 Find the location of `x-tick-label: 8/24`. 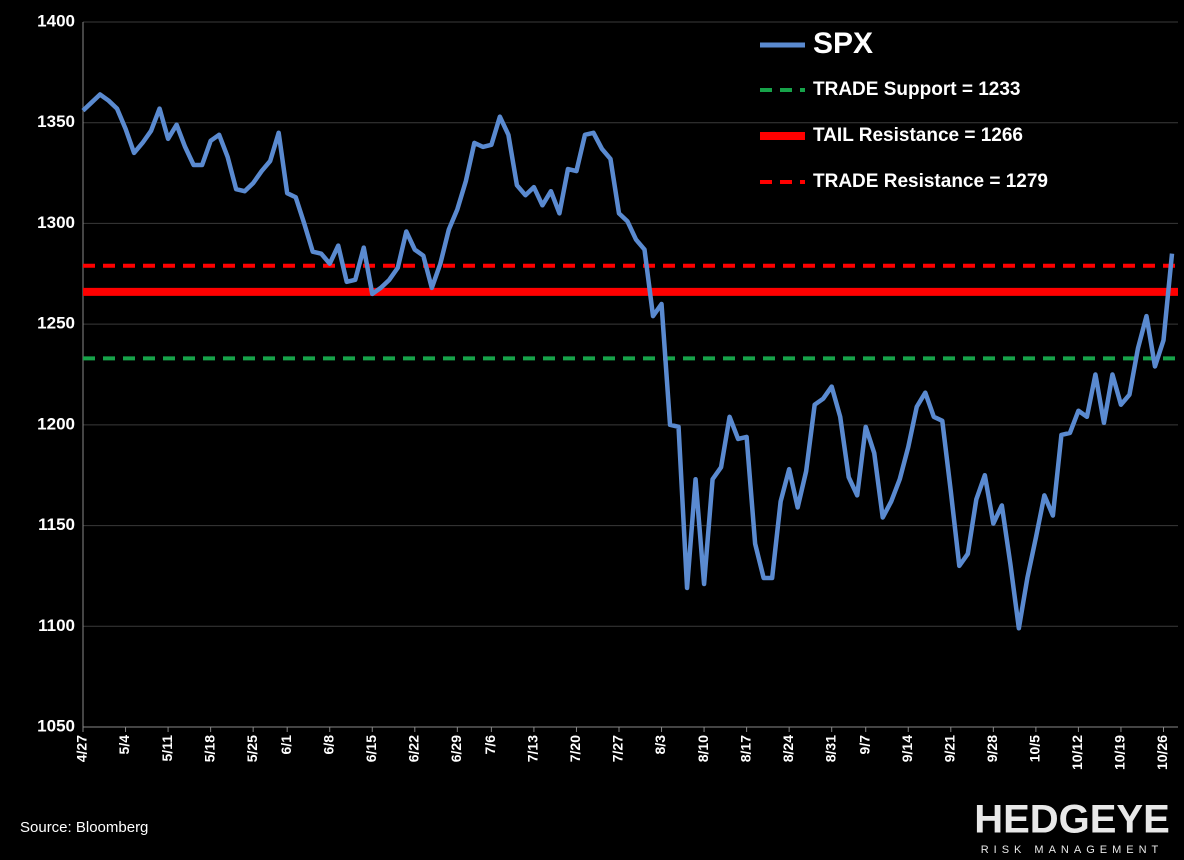

x-tick-label: 8/24 is located at coordinates (788, 748).